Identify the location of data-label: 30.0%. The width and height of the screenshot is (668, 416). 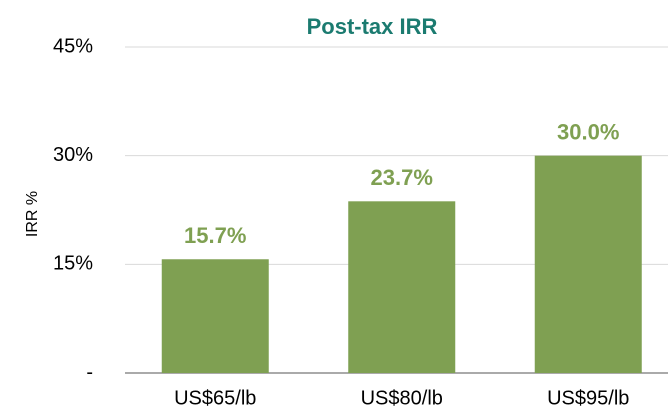
(588, 131).